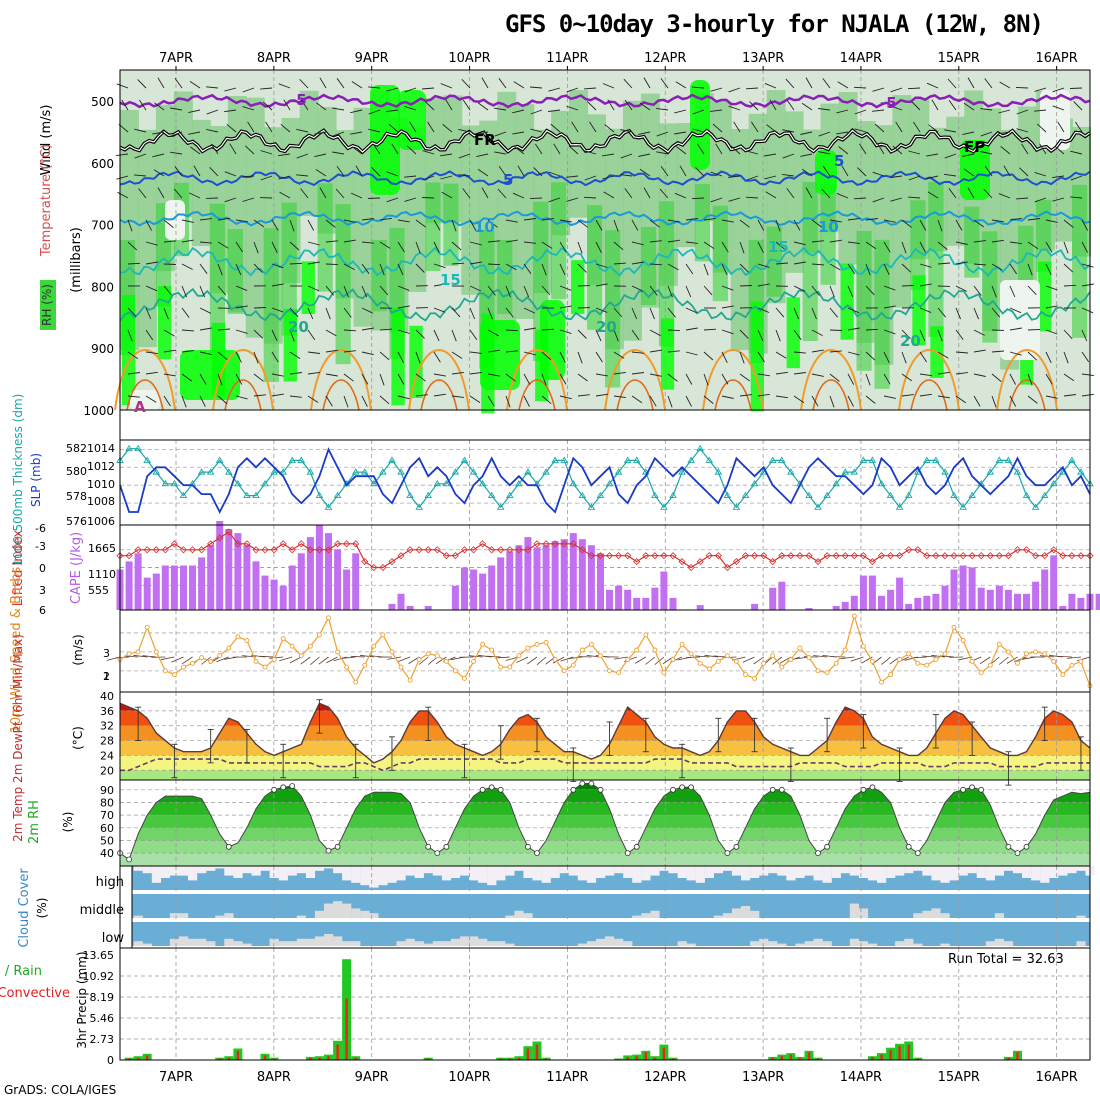 The image size is (1100, 1100). I want to click on rh-ylabel: 2m RH, so click(34, 822).